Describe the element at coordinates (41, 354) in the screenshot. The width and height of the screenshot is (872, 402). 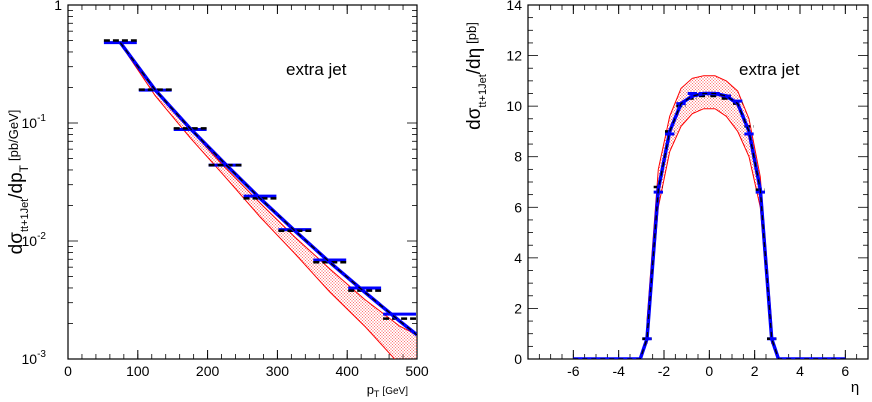
I see `y-tick-label-exponent: -3` at that location.